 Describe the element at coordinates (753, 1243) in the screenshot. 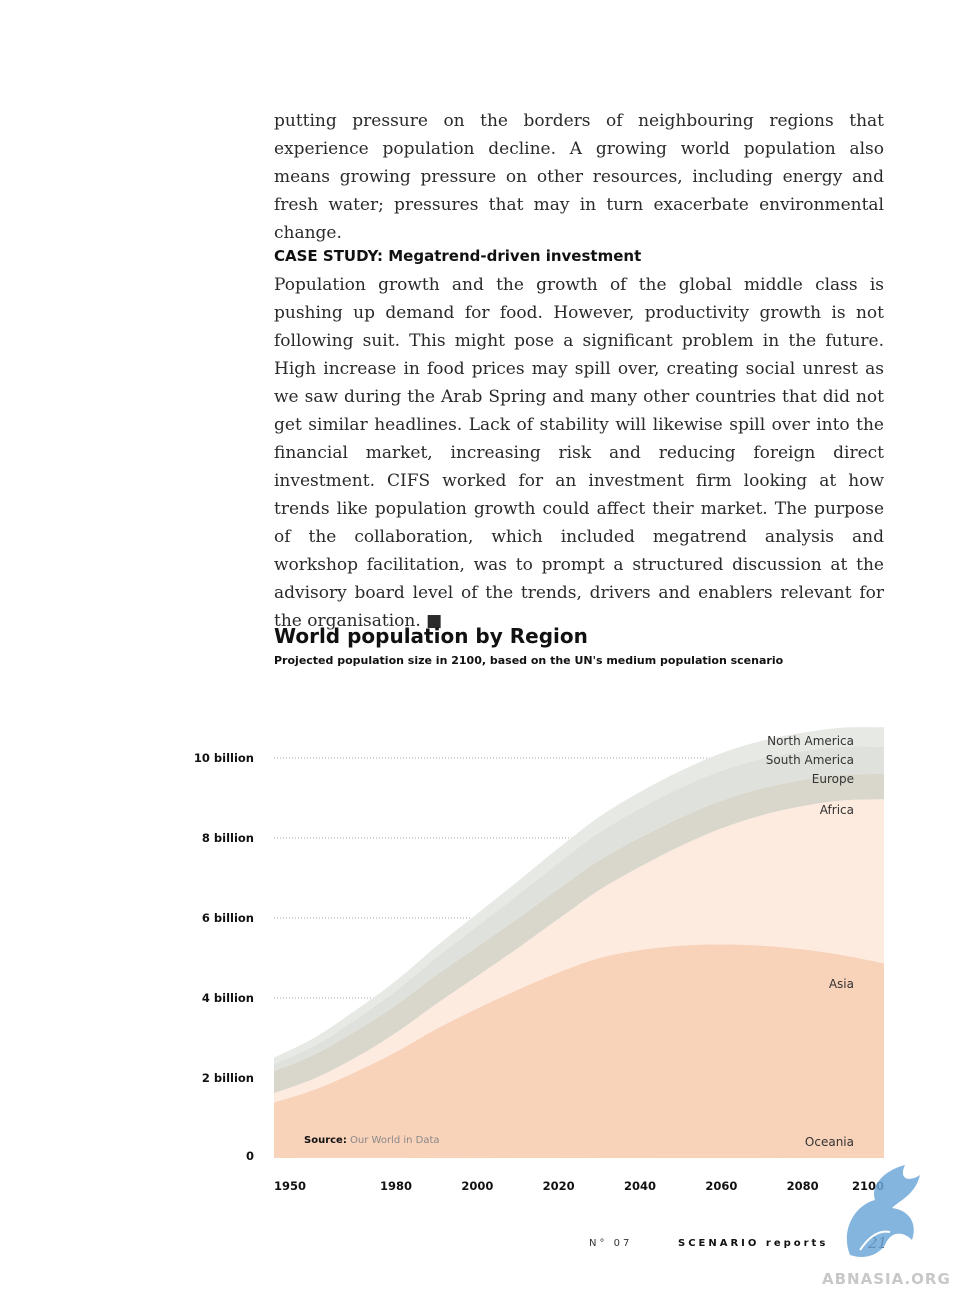

I see `series-name: SCENARIO reports` at that location.